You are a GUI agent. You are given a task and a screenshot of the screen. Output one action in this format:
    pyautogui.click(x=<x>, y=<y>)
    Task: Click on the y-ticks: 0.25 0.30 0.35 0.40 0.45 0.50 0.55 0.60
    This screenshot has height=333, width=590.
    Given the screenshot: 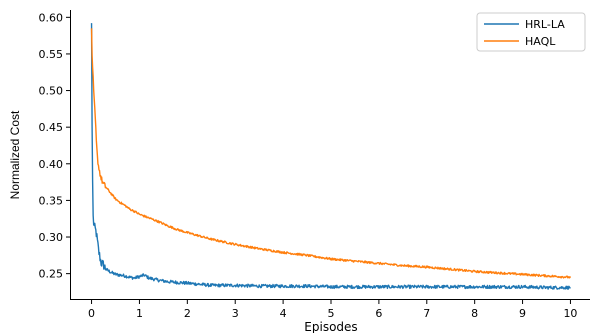 What is the action you would take?
    pyautogui.click(x=54, y=146)
    